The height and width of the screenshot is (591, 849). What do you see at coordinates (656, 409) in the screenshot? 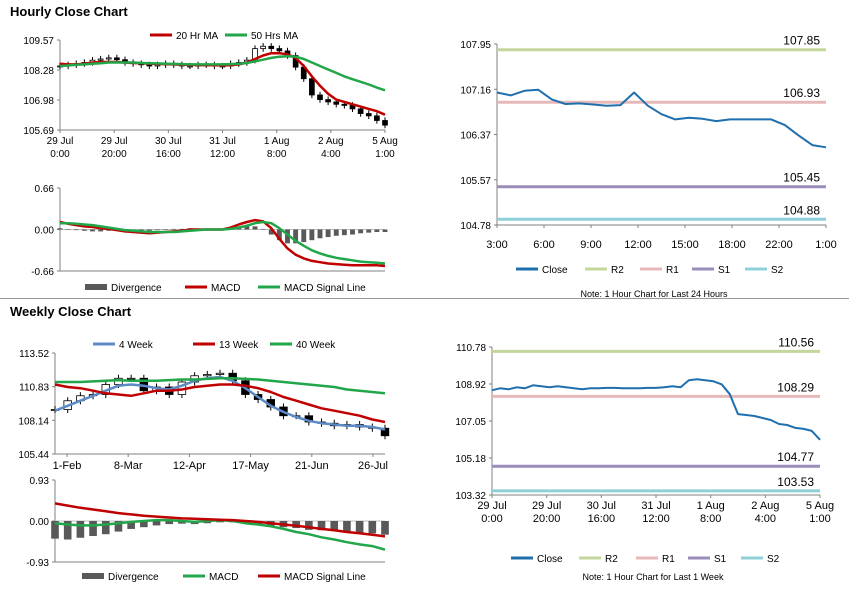
I see `weekly-pivot-close-line` at bounding box center [656, 409].